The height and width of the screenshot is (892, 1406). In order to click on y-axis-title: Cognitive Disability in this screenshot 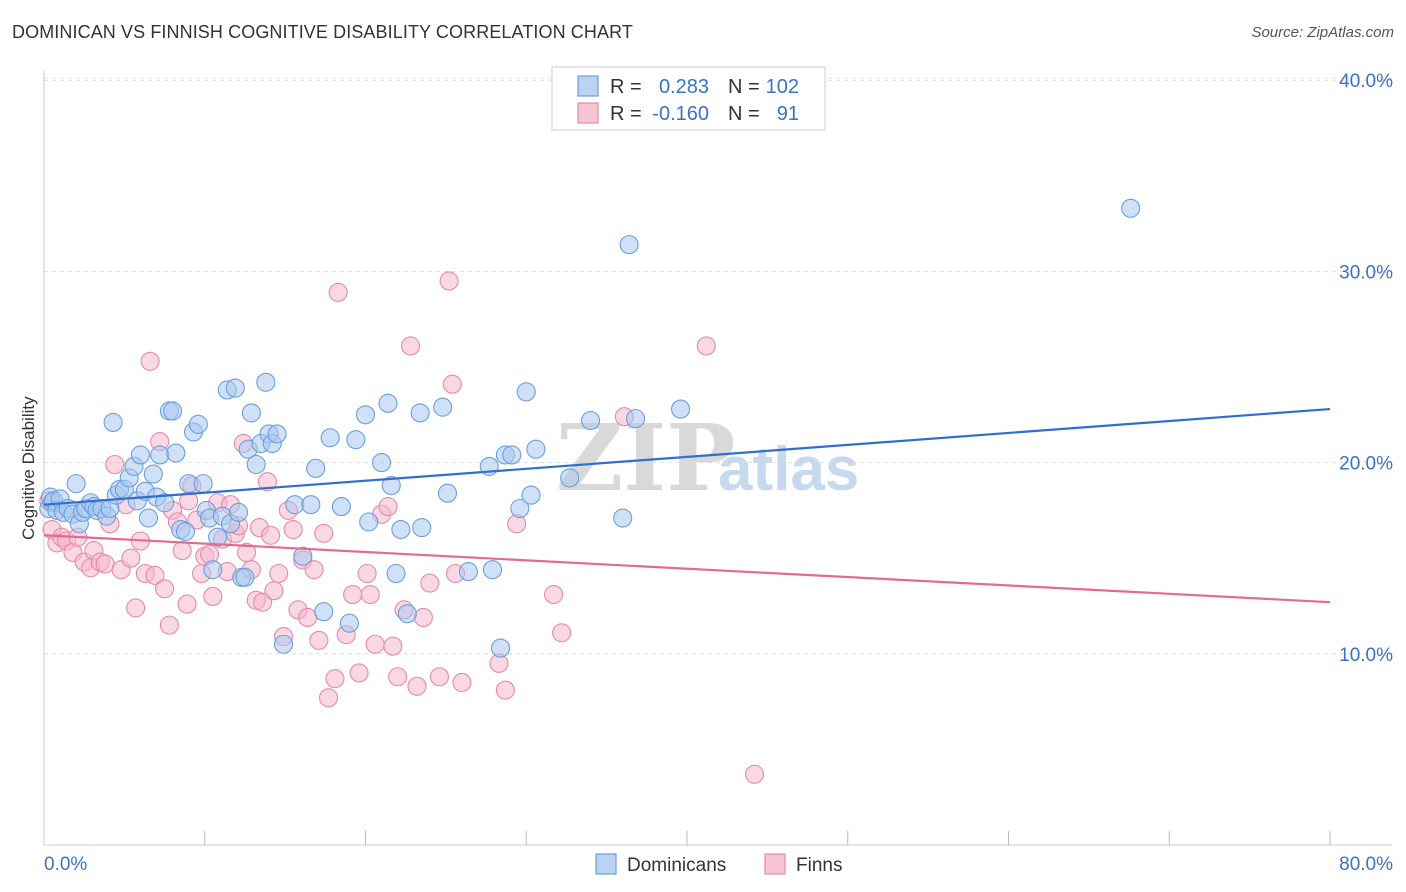, I will do `click(28, 468)`.